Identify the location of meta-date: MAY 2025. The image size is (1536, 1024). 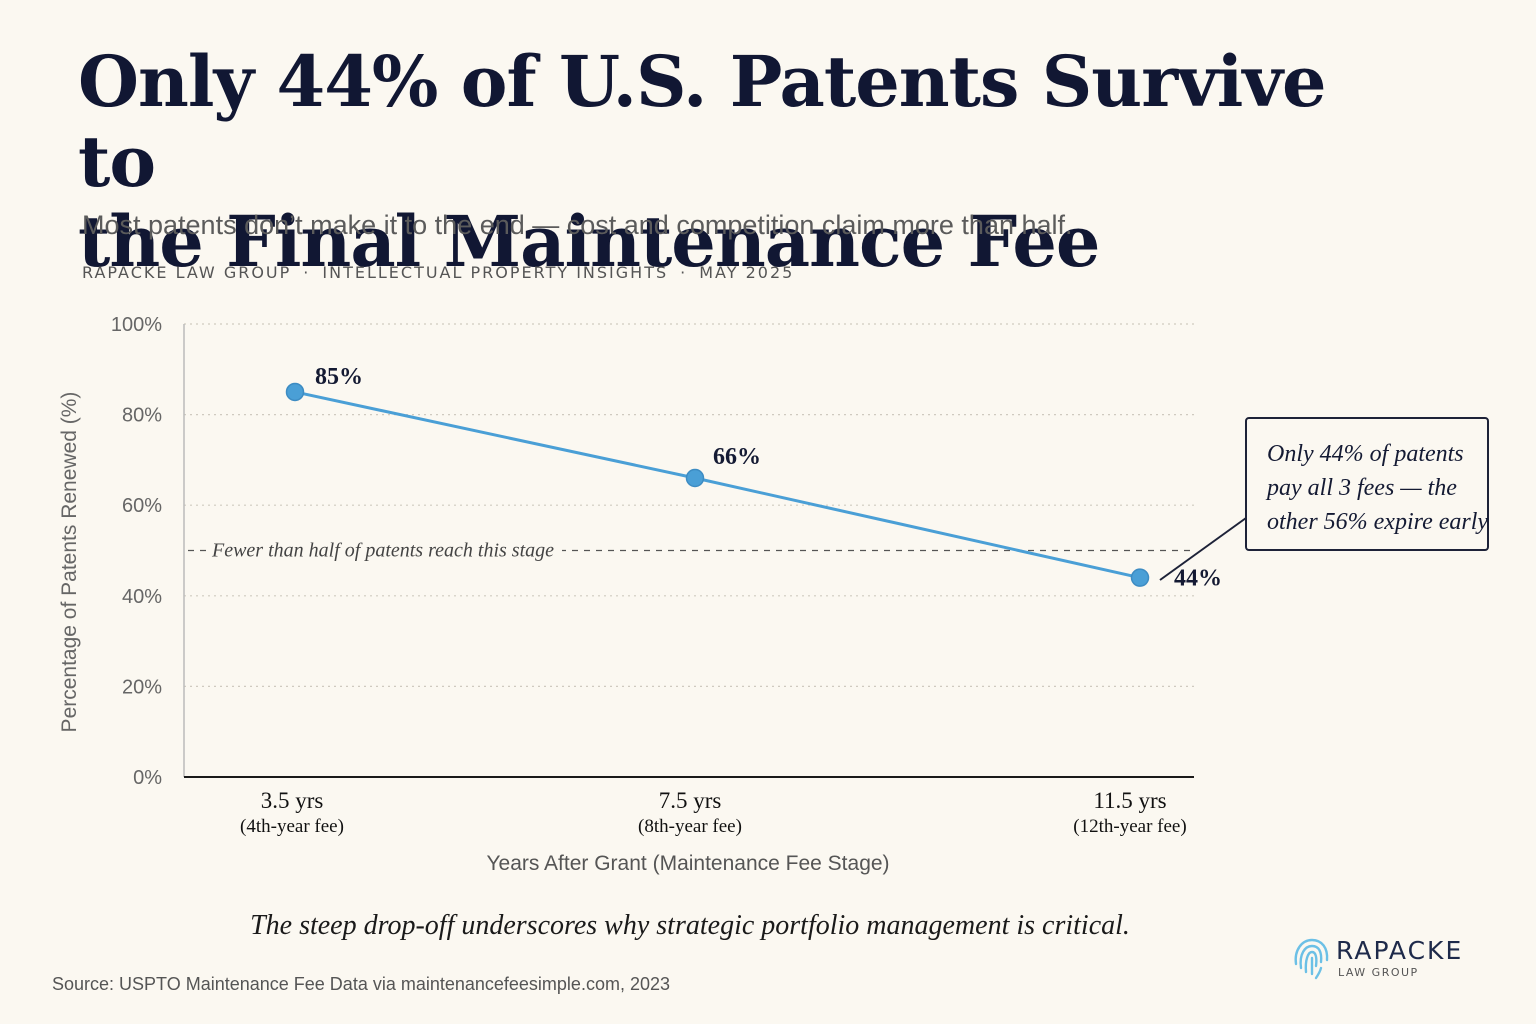
(747, 272).